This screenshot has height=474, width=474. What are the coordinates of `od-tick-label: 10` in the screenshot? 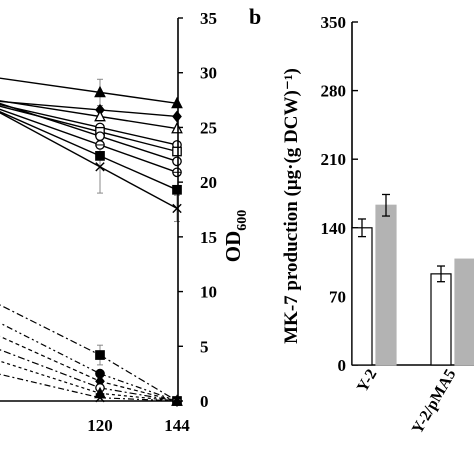 It's located at (208, 292).